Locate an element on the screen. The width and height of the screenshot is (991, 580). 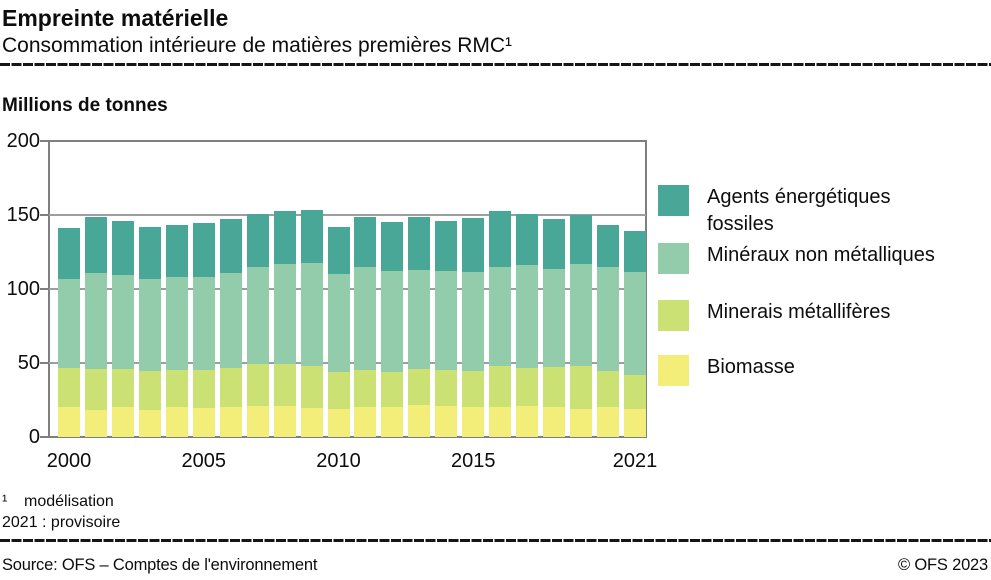
bar-2005-agents-nerg-tiques-fossiles is located at coordinates (203, 249).